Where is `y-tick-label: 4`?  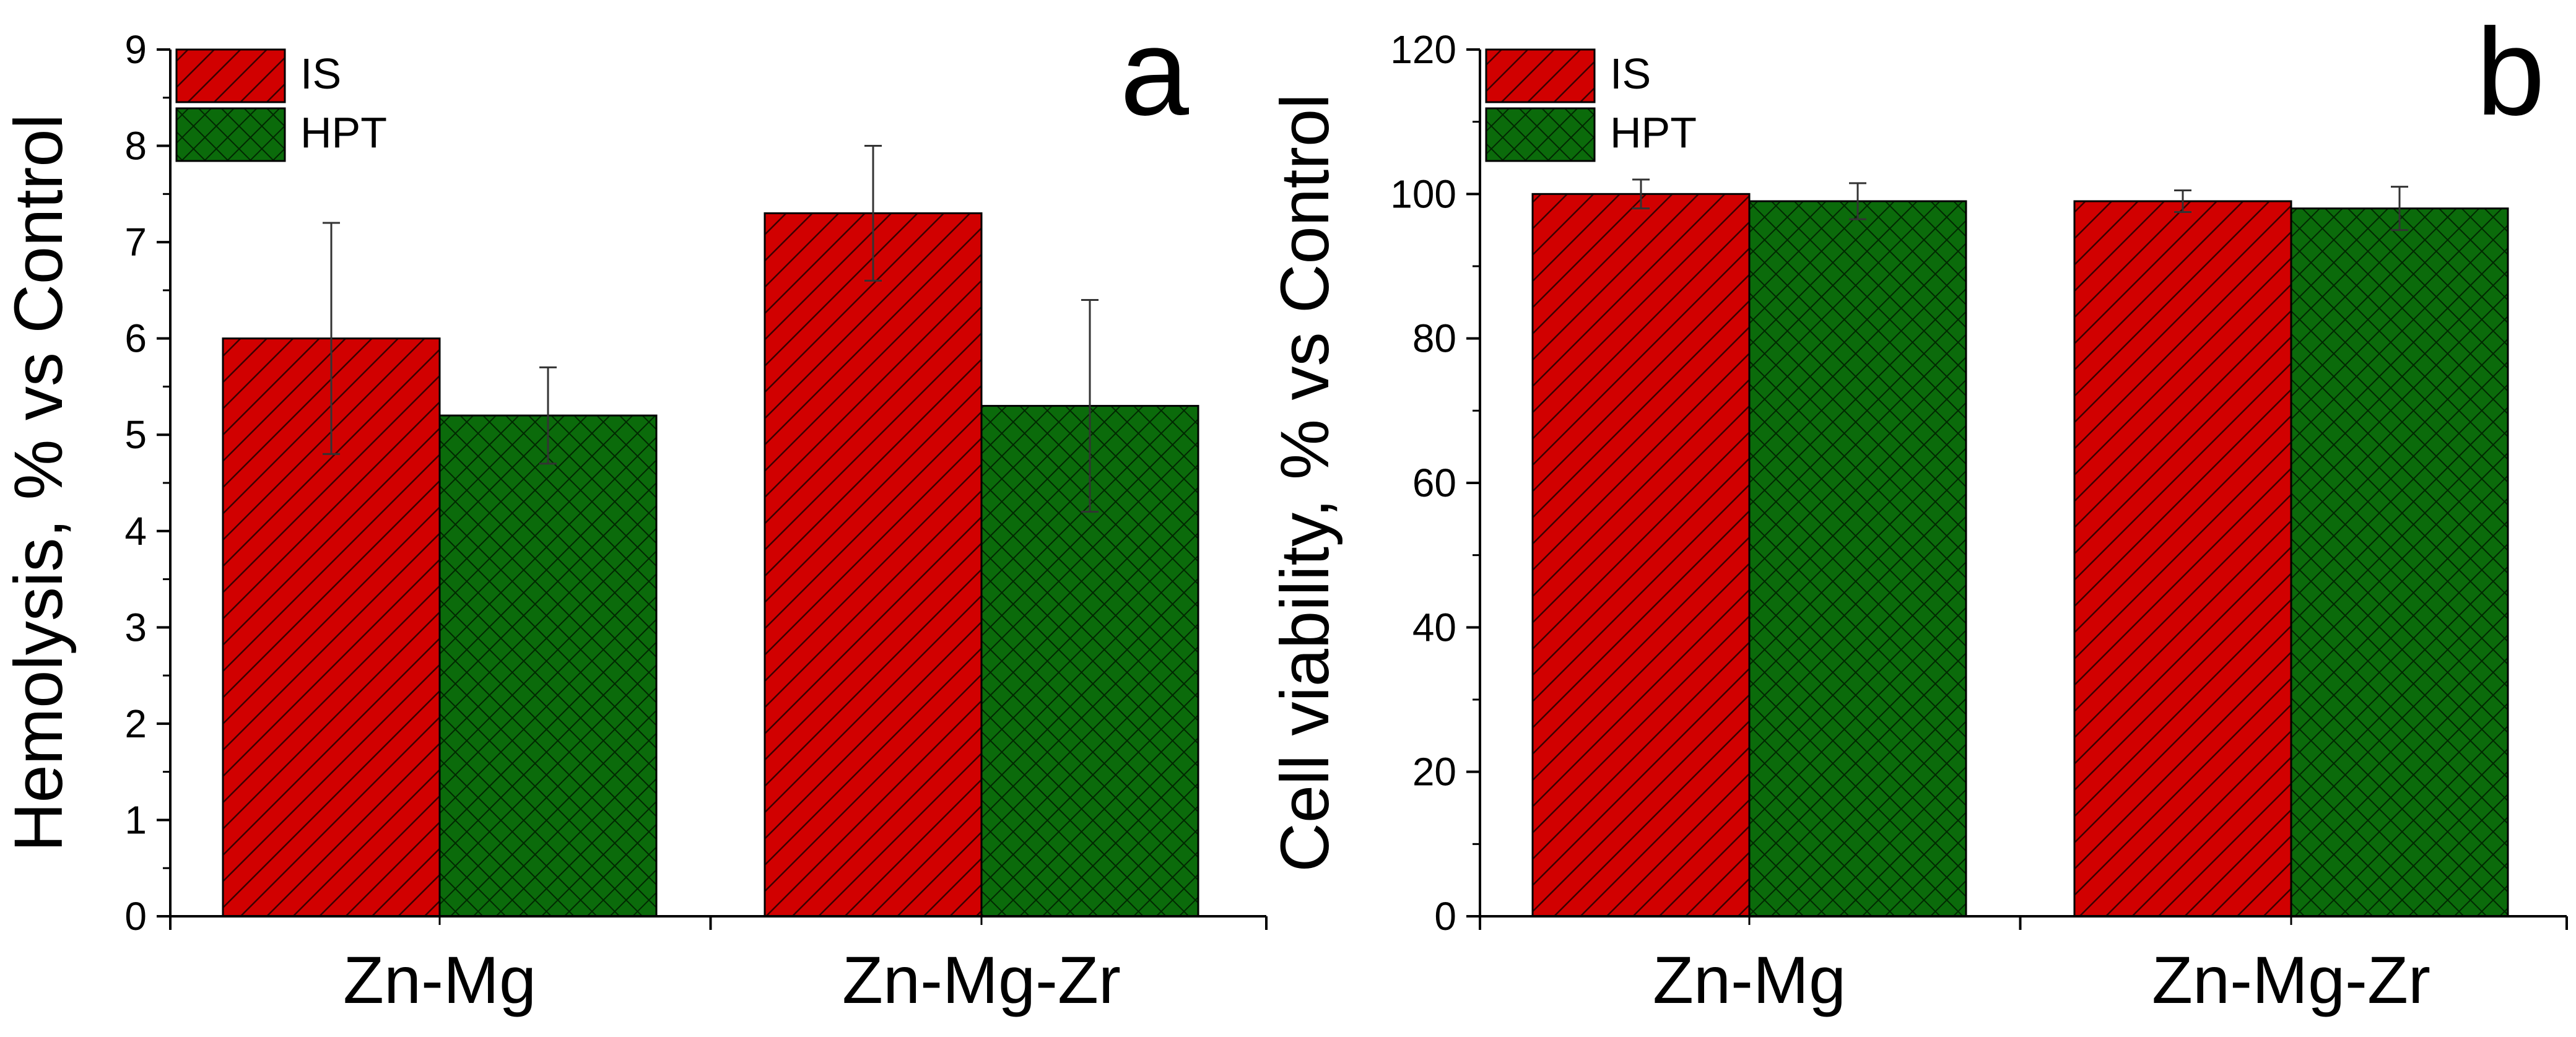
y-tick-label: 4 is located at coordinates (135, 531).